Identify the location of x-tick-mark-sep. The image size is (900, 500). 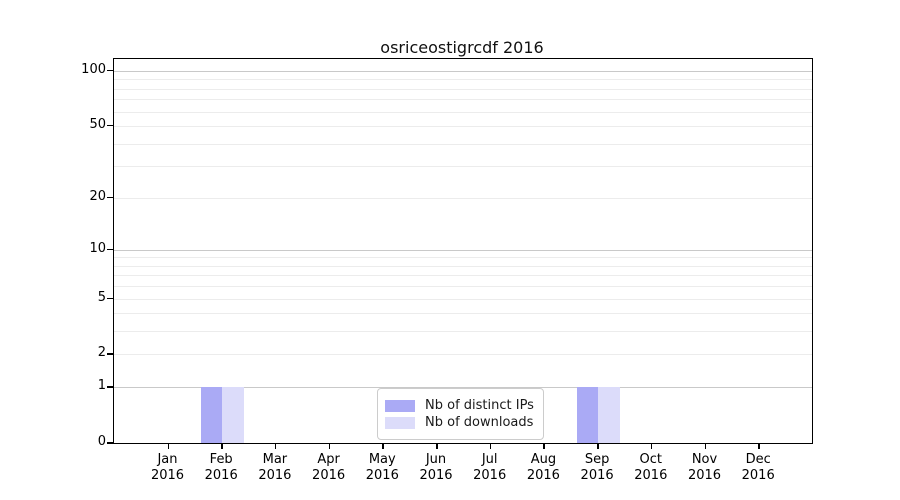
(598, 446).